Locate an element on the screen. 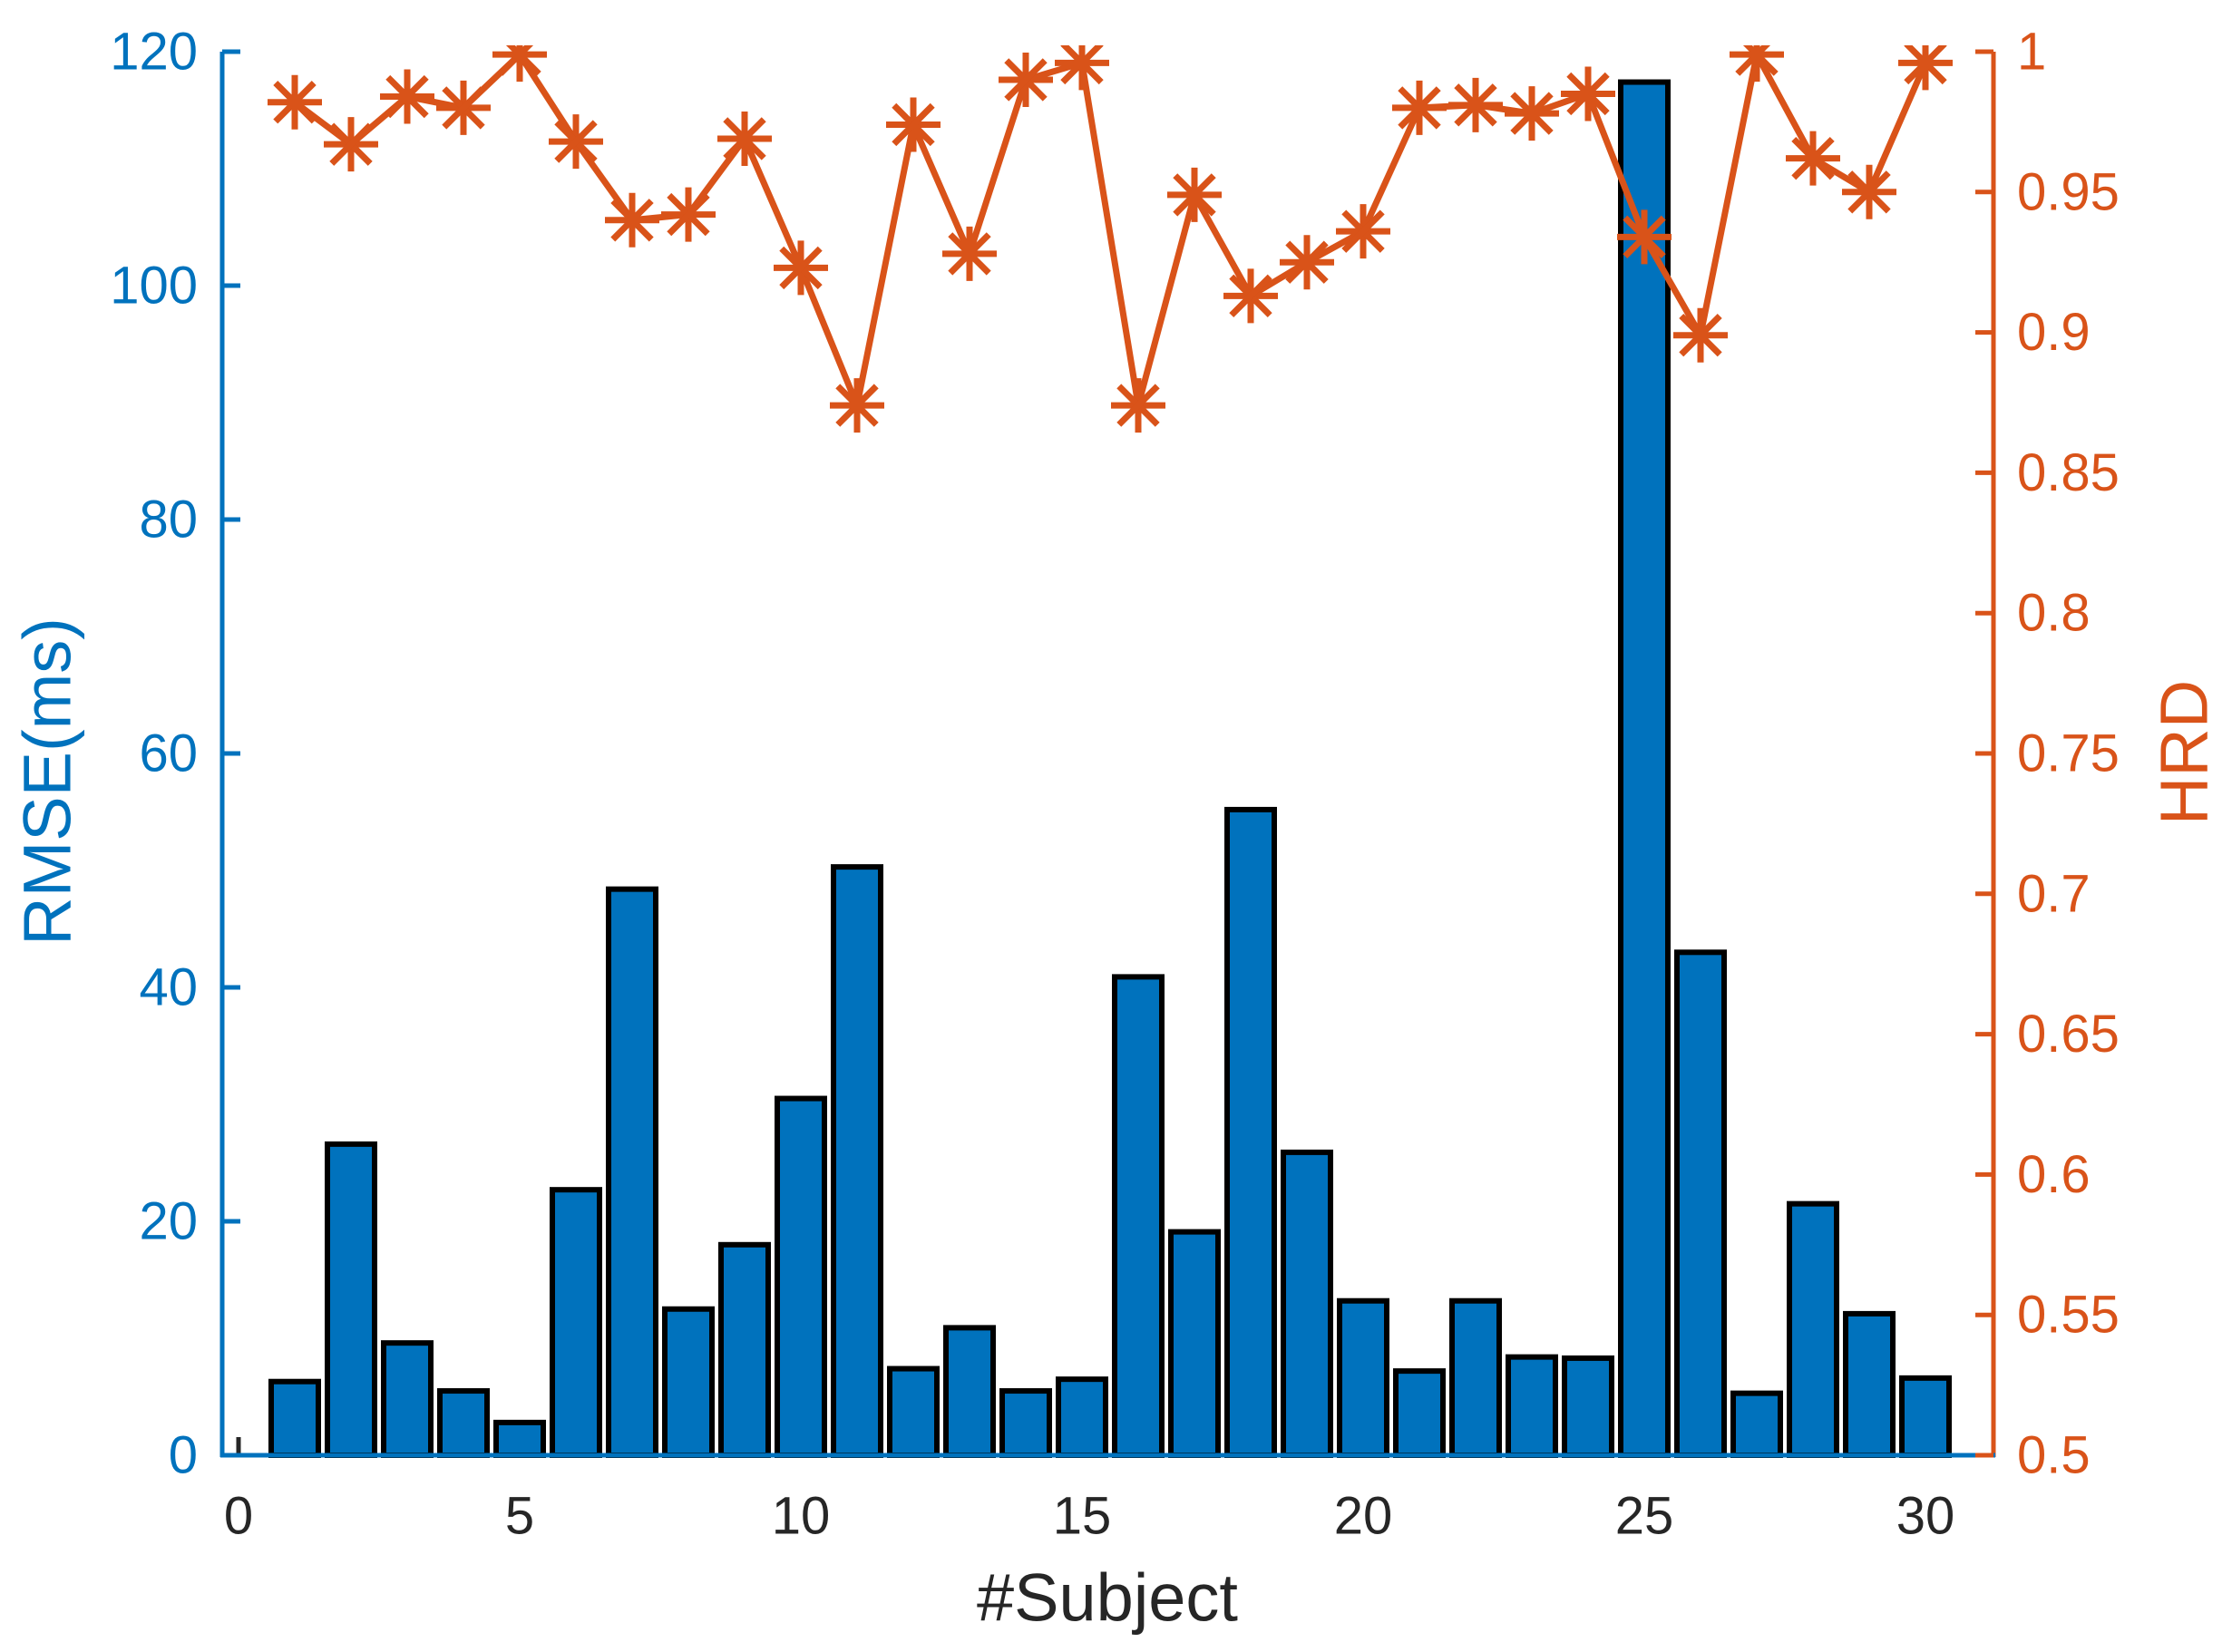 This screenshot has height=1652, width=2232. right-tick-label-0.95: 0.95 is located at coordinates (2069, 191).